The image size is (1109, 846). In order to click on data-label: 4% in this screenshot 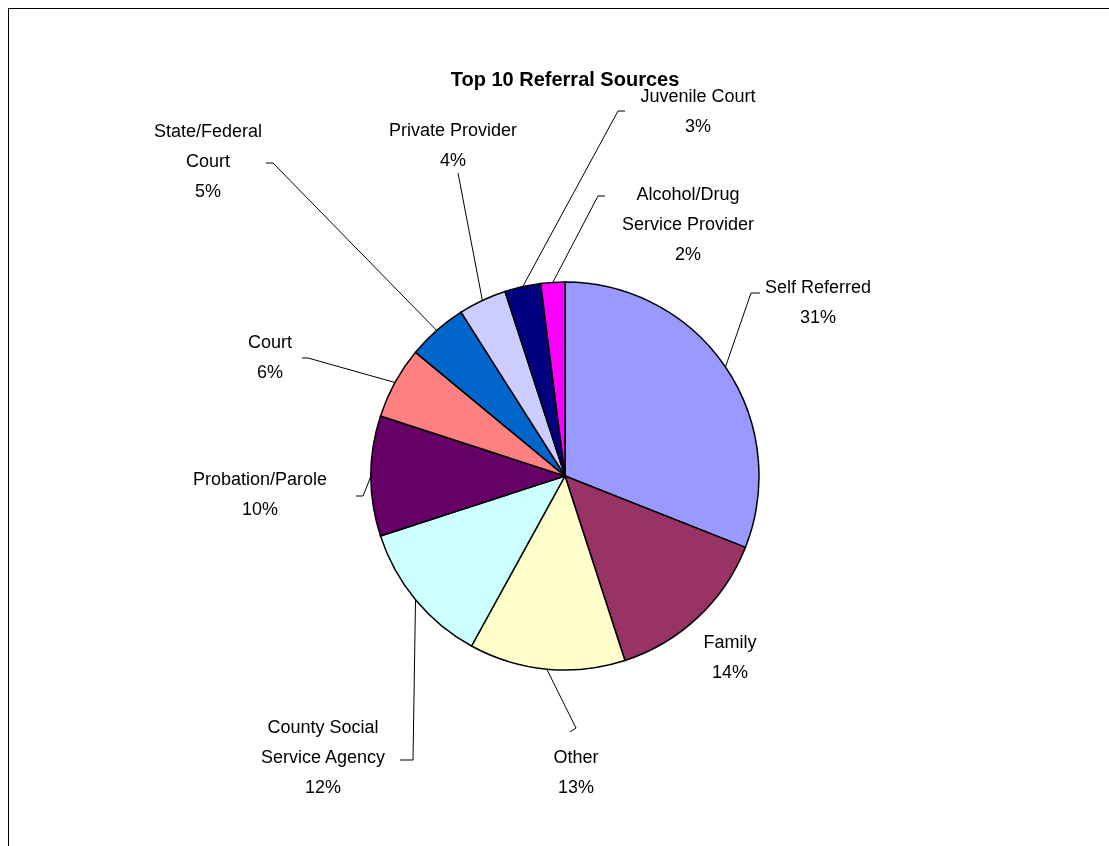, I will do `click(453, 160)`.